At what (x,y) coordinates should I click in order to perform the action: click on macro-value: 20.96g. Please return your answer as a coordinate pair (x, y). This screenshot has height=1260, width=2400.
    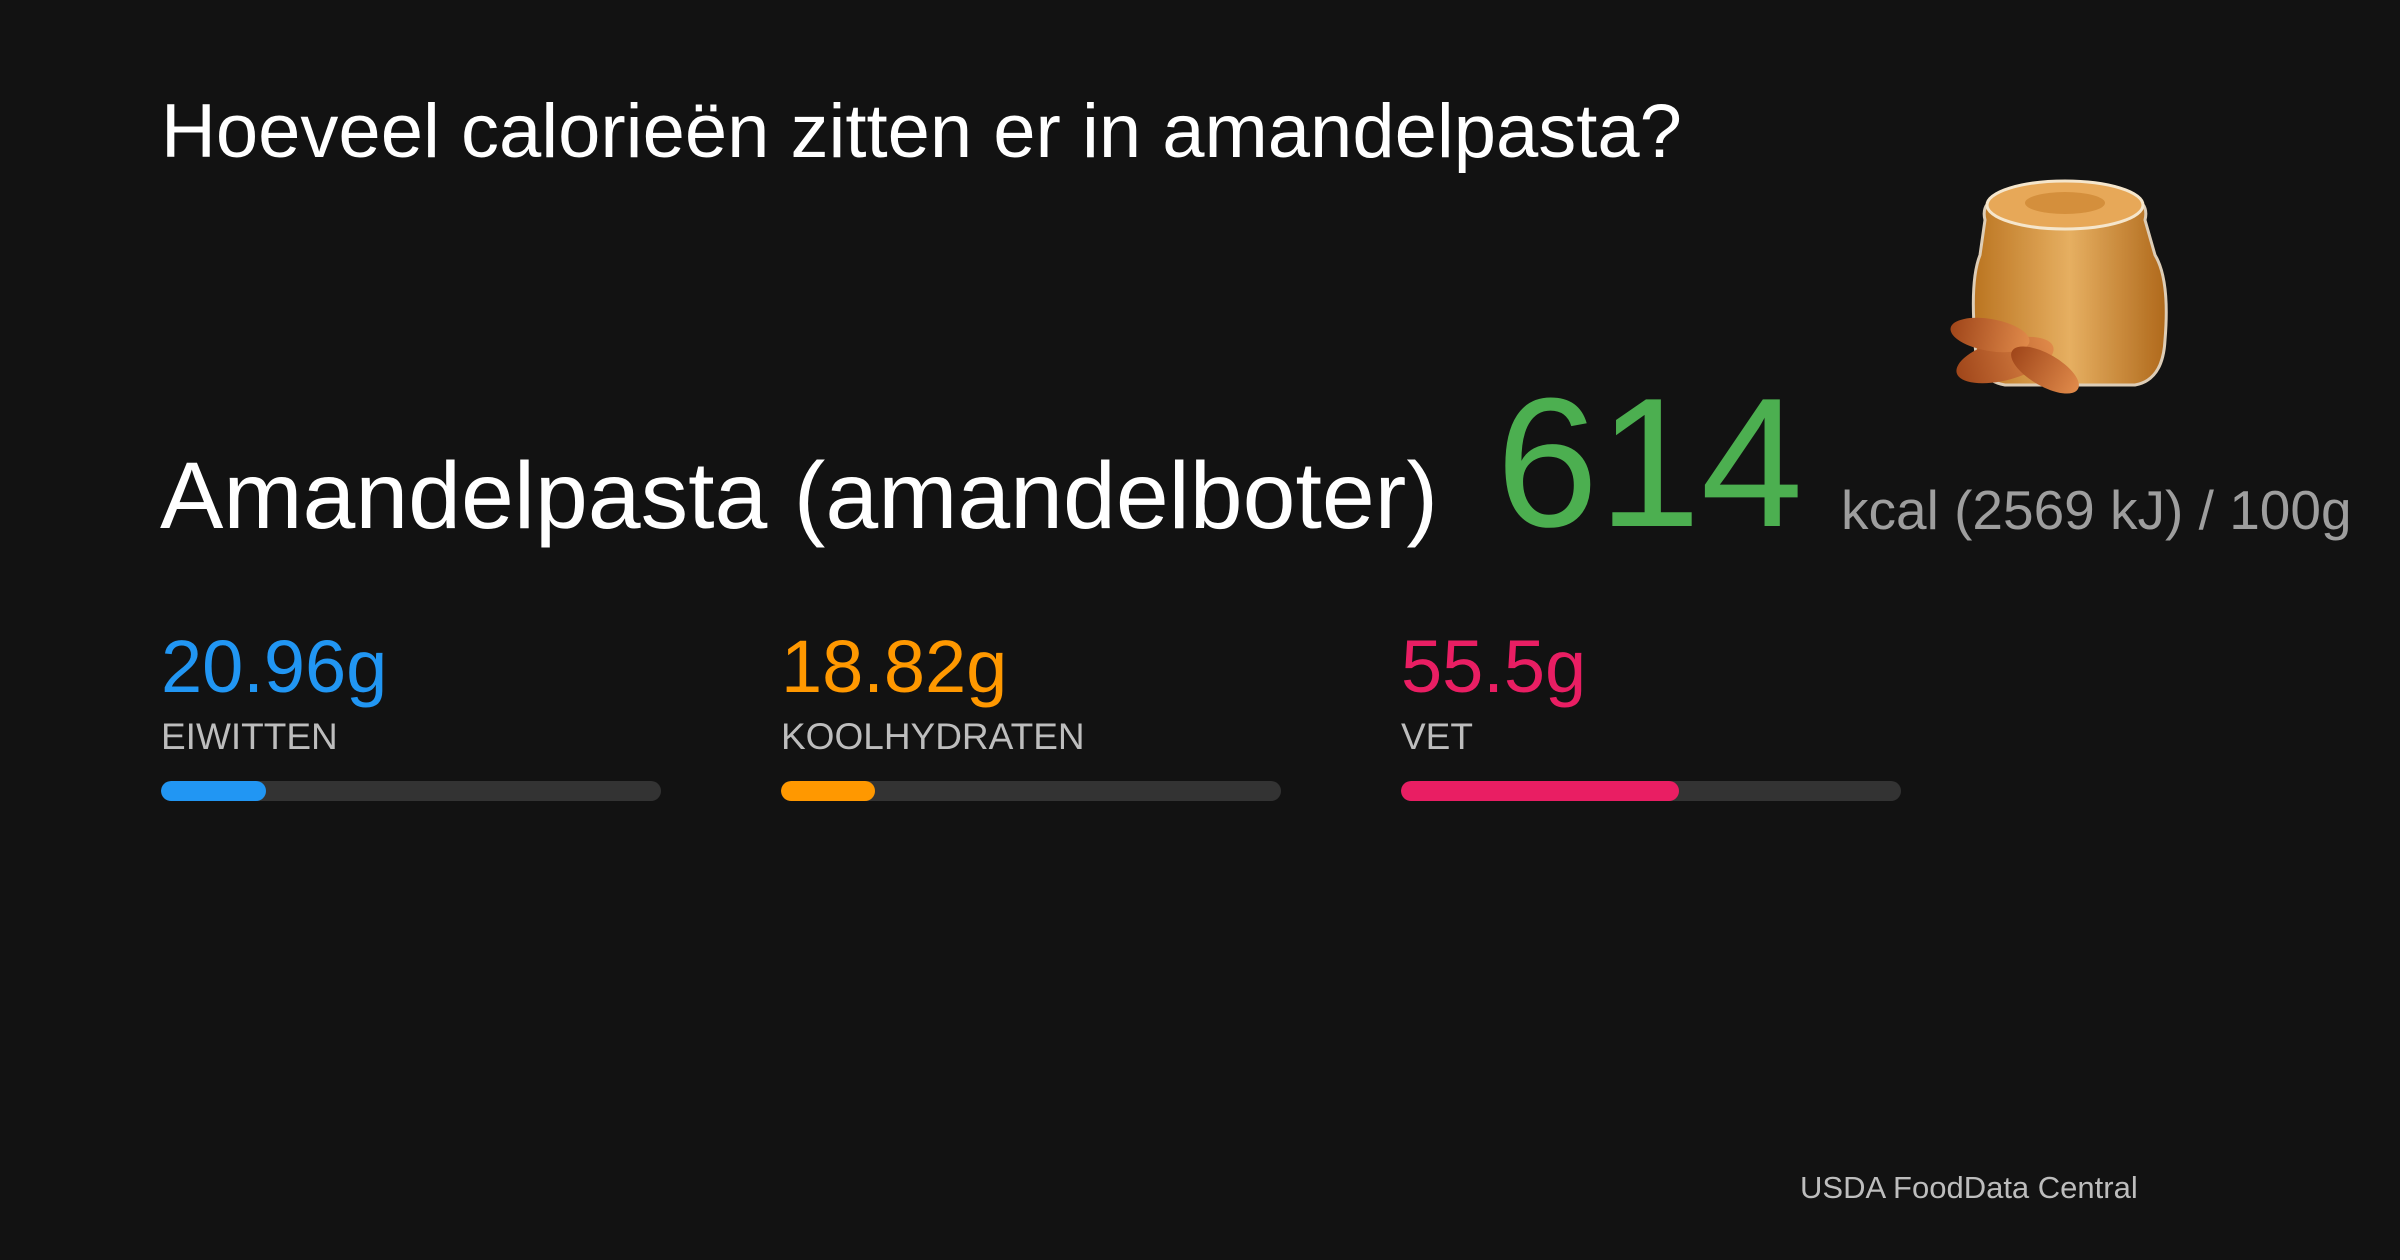
    Looking at the image, I should click on (274, 666).